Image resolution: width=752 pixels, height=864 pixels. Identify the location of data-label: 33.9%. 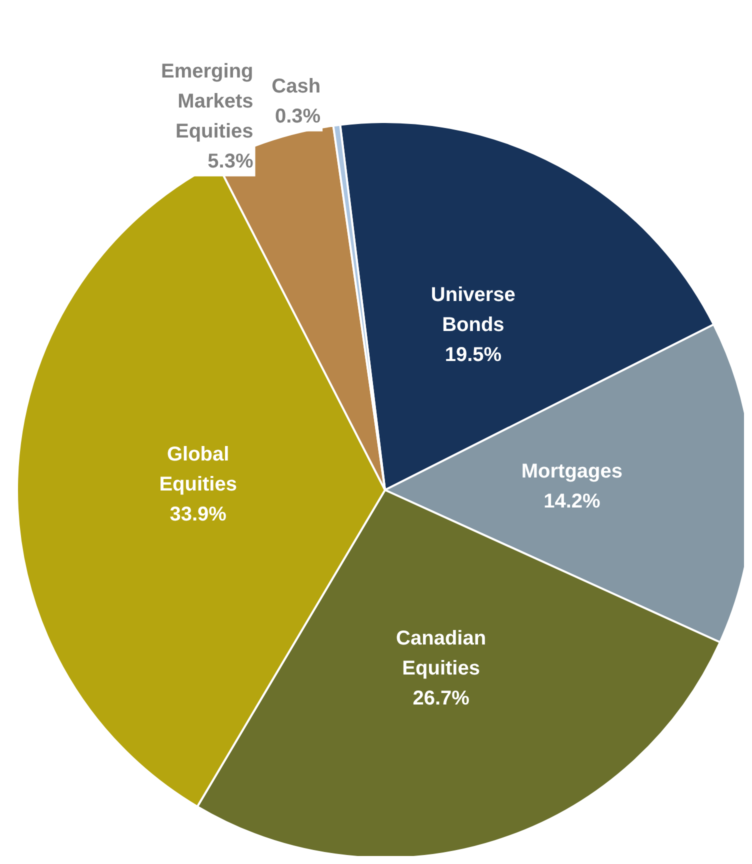
(198, 514).